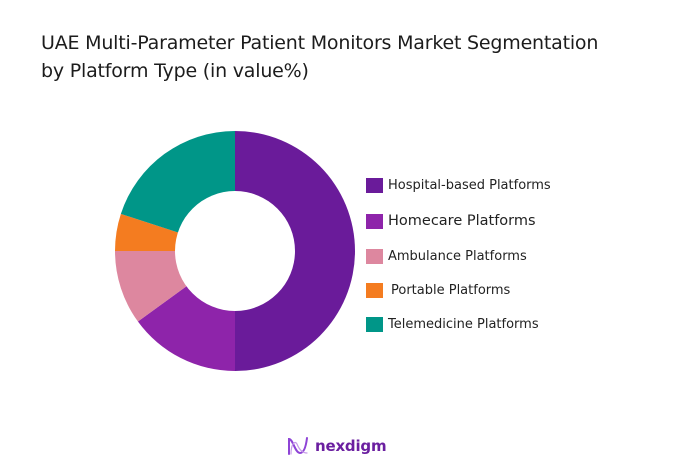 This screenshot has width=680, height=474. What do you see at coordinates (463, 324) in the screenshot?
I see `legend-label: Telemedicine Platforms` at bounding box center [463, 324].